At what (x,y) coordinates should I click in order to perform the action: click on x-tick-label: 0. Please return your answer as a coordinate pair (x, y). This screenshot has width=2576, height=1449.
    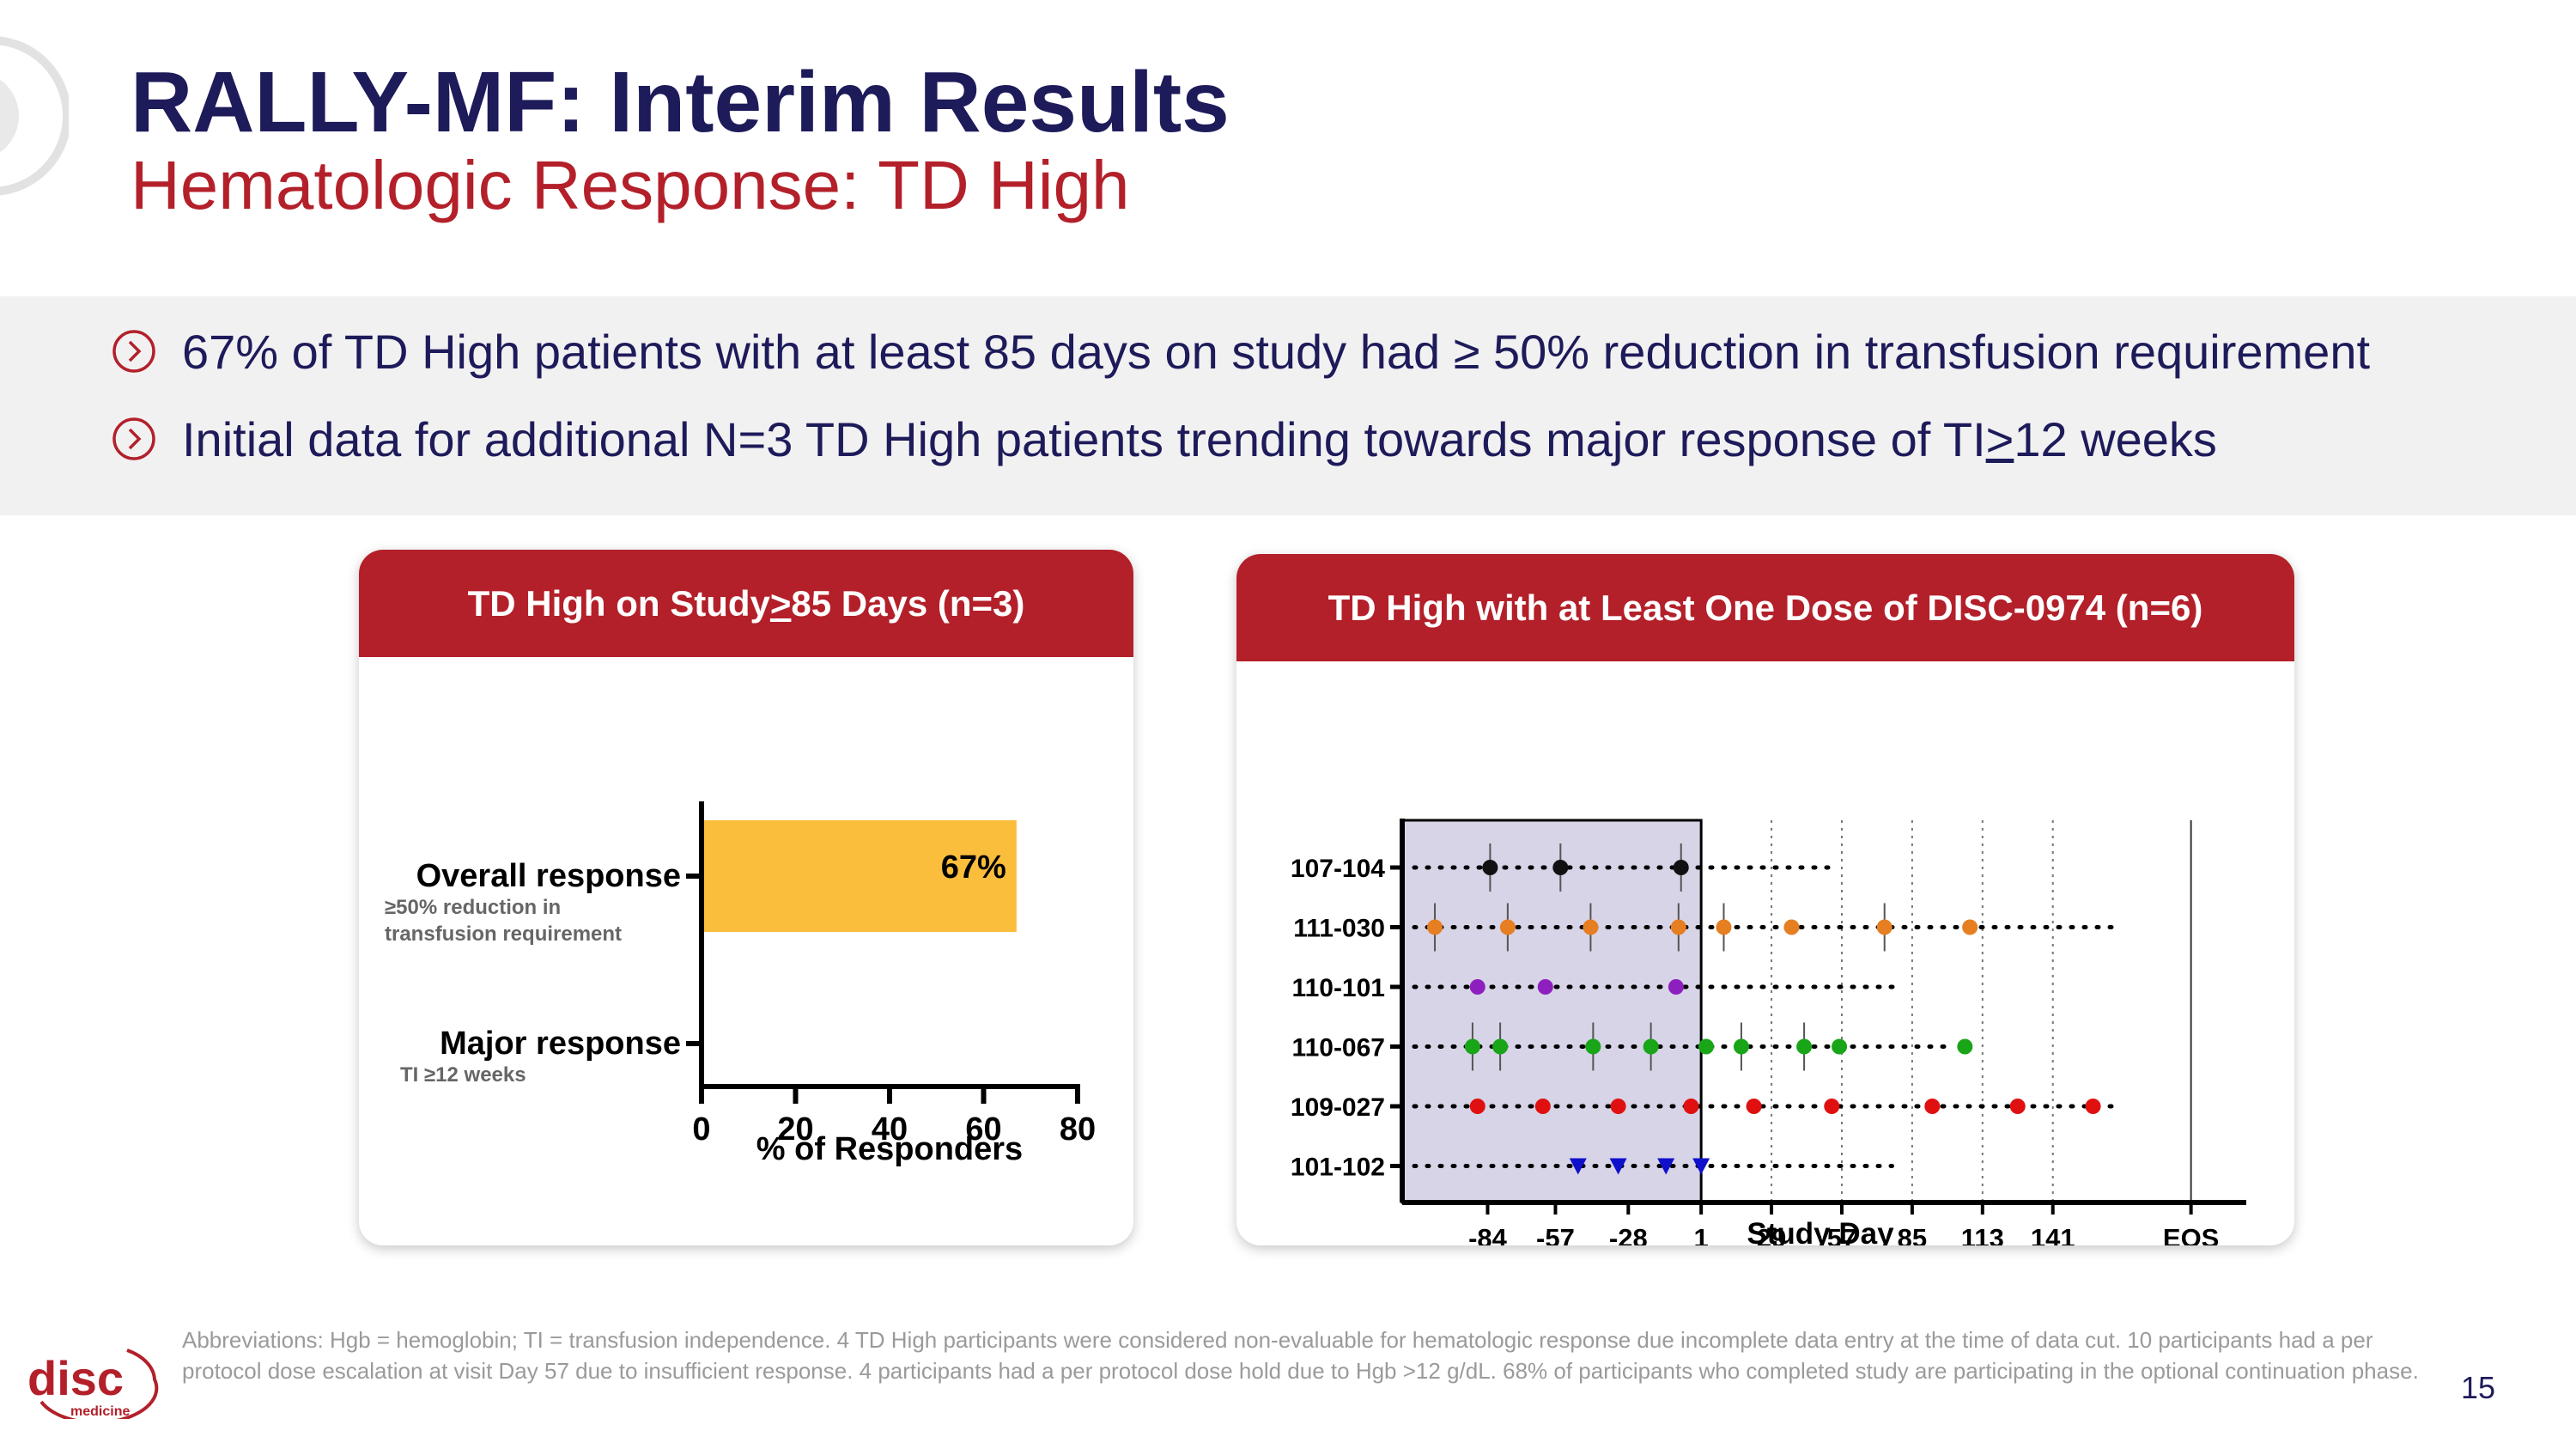
    Looking at the image, I should click on (701, 1129).